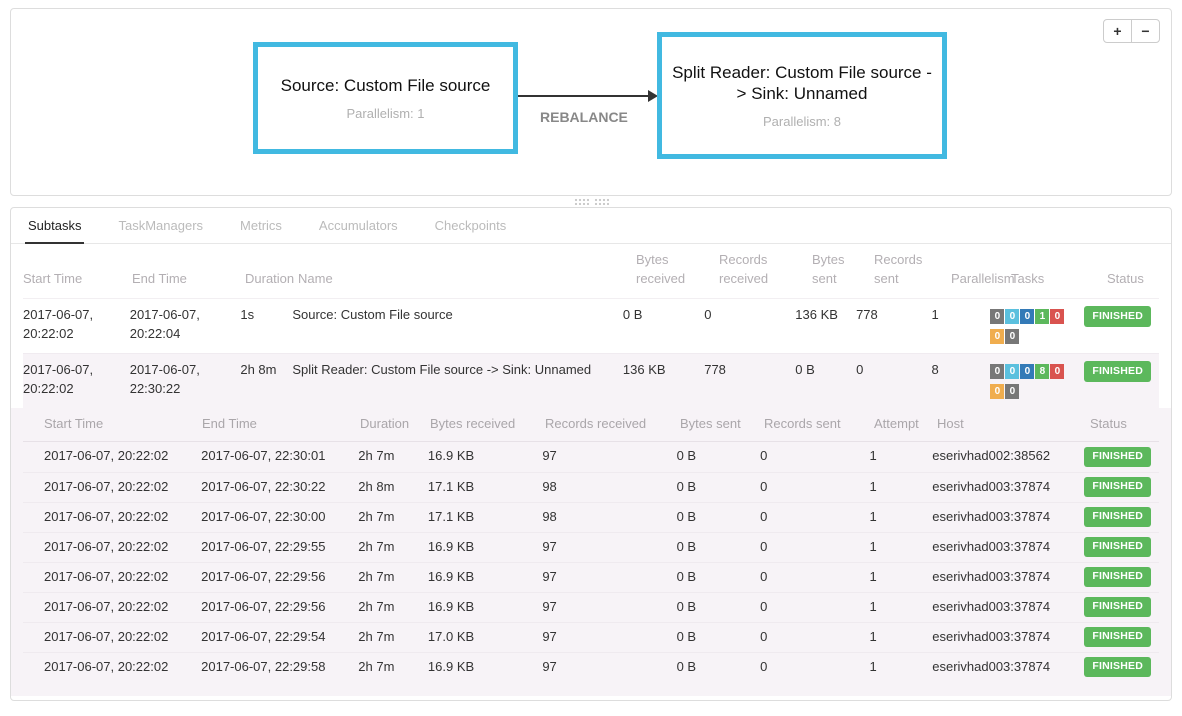 This screenshot has width=1182, height=716. I want to click on tasks-cell: 0 0 0 8 00 0, so click(1037, 381).